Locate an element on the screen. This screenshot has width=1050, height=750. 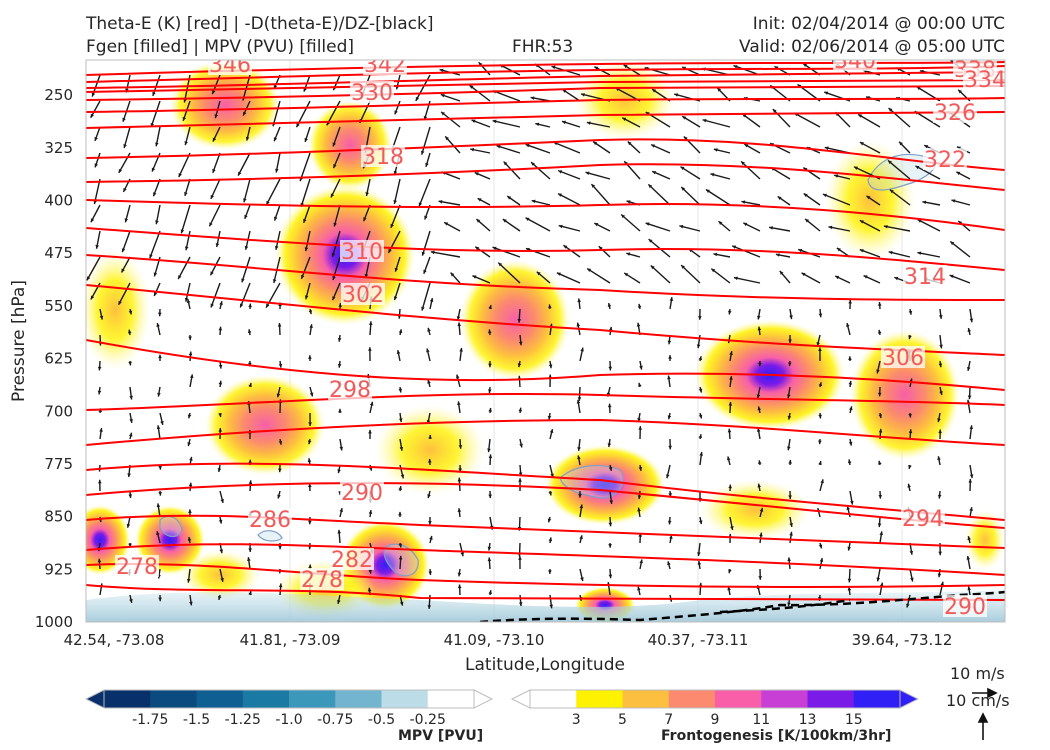
colorbar-tick--0.25: -0.25 is located at coordinates (428, 720).